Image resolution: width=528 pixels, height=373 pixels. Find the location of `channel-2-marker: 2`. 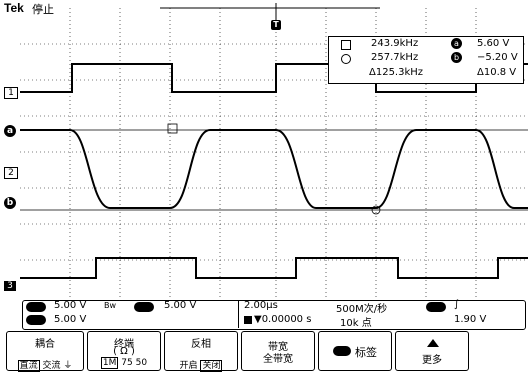

channel-2-marker: 2 is located at coordinates (11, 173).